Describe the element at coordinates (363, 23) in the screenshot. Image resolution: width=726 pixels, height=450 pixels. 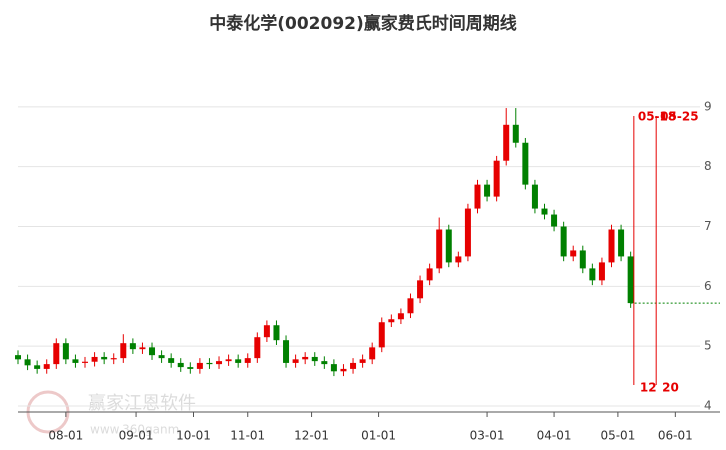
I see `chart-title: 中泰化学(002092)赢家费氏时间周期线` at that location.